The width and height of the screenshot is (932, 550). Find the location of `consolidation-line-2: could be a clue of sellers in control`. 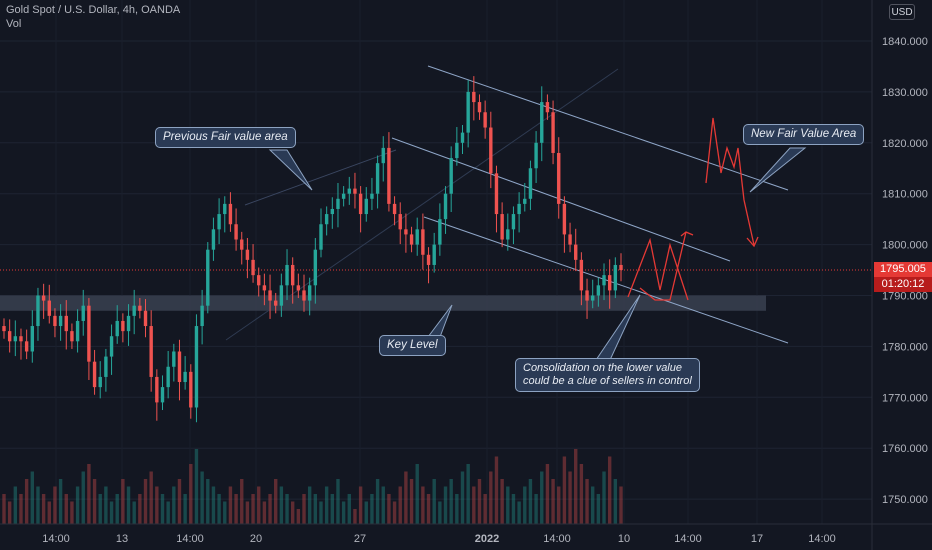

consolidation-line-2: could be a clue of sellers in control is located at coordinates (607, 381).